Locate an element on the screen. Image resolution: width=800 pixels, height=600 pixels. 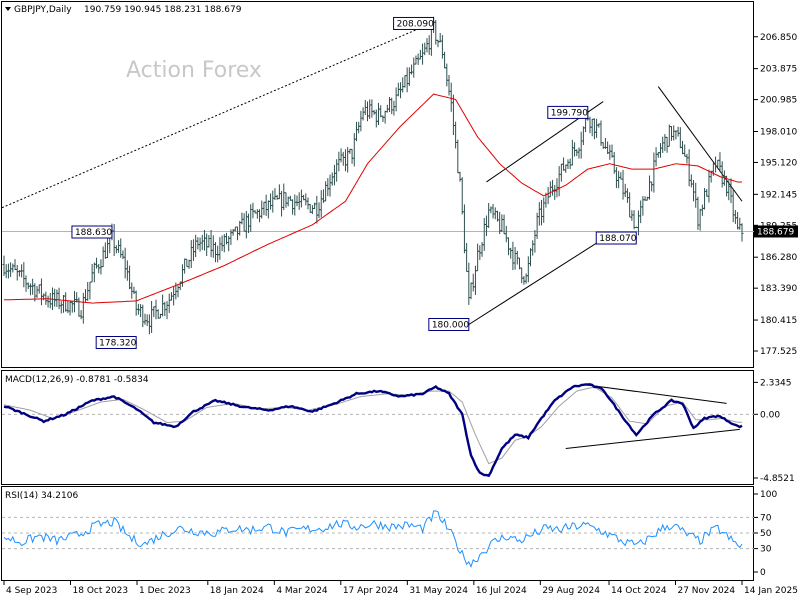
symbol-label: GBPJPY,Daily is located at coordinates (43, 10).